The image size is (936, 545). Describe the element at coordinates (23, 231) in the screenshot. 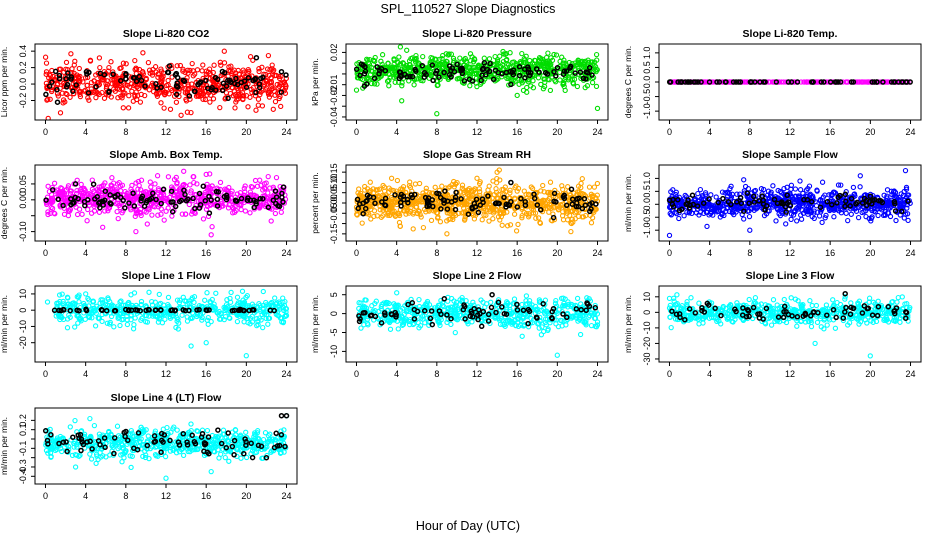

I see `y-tick-label: -0.10` at that location.